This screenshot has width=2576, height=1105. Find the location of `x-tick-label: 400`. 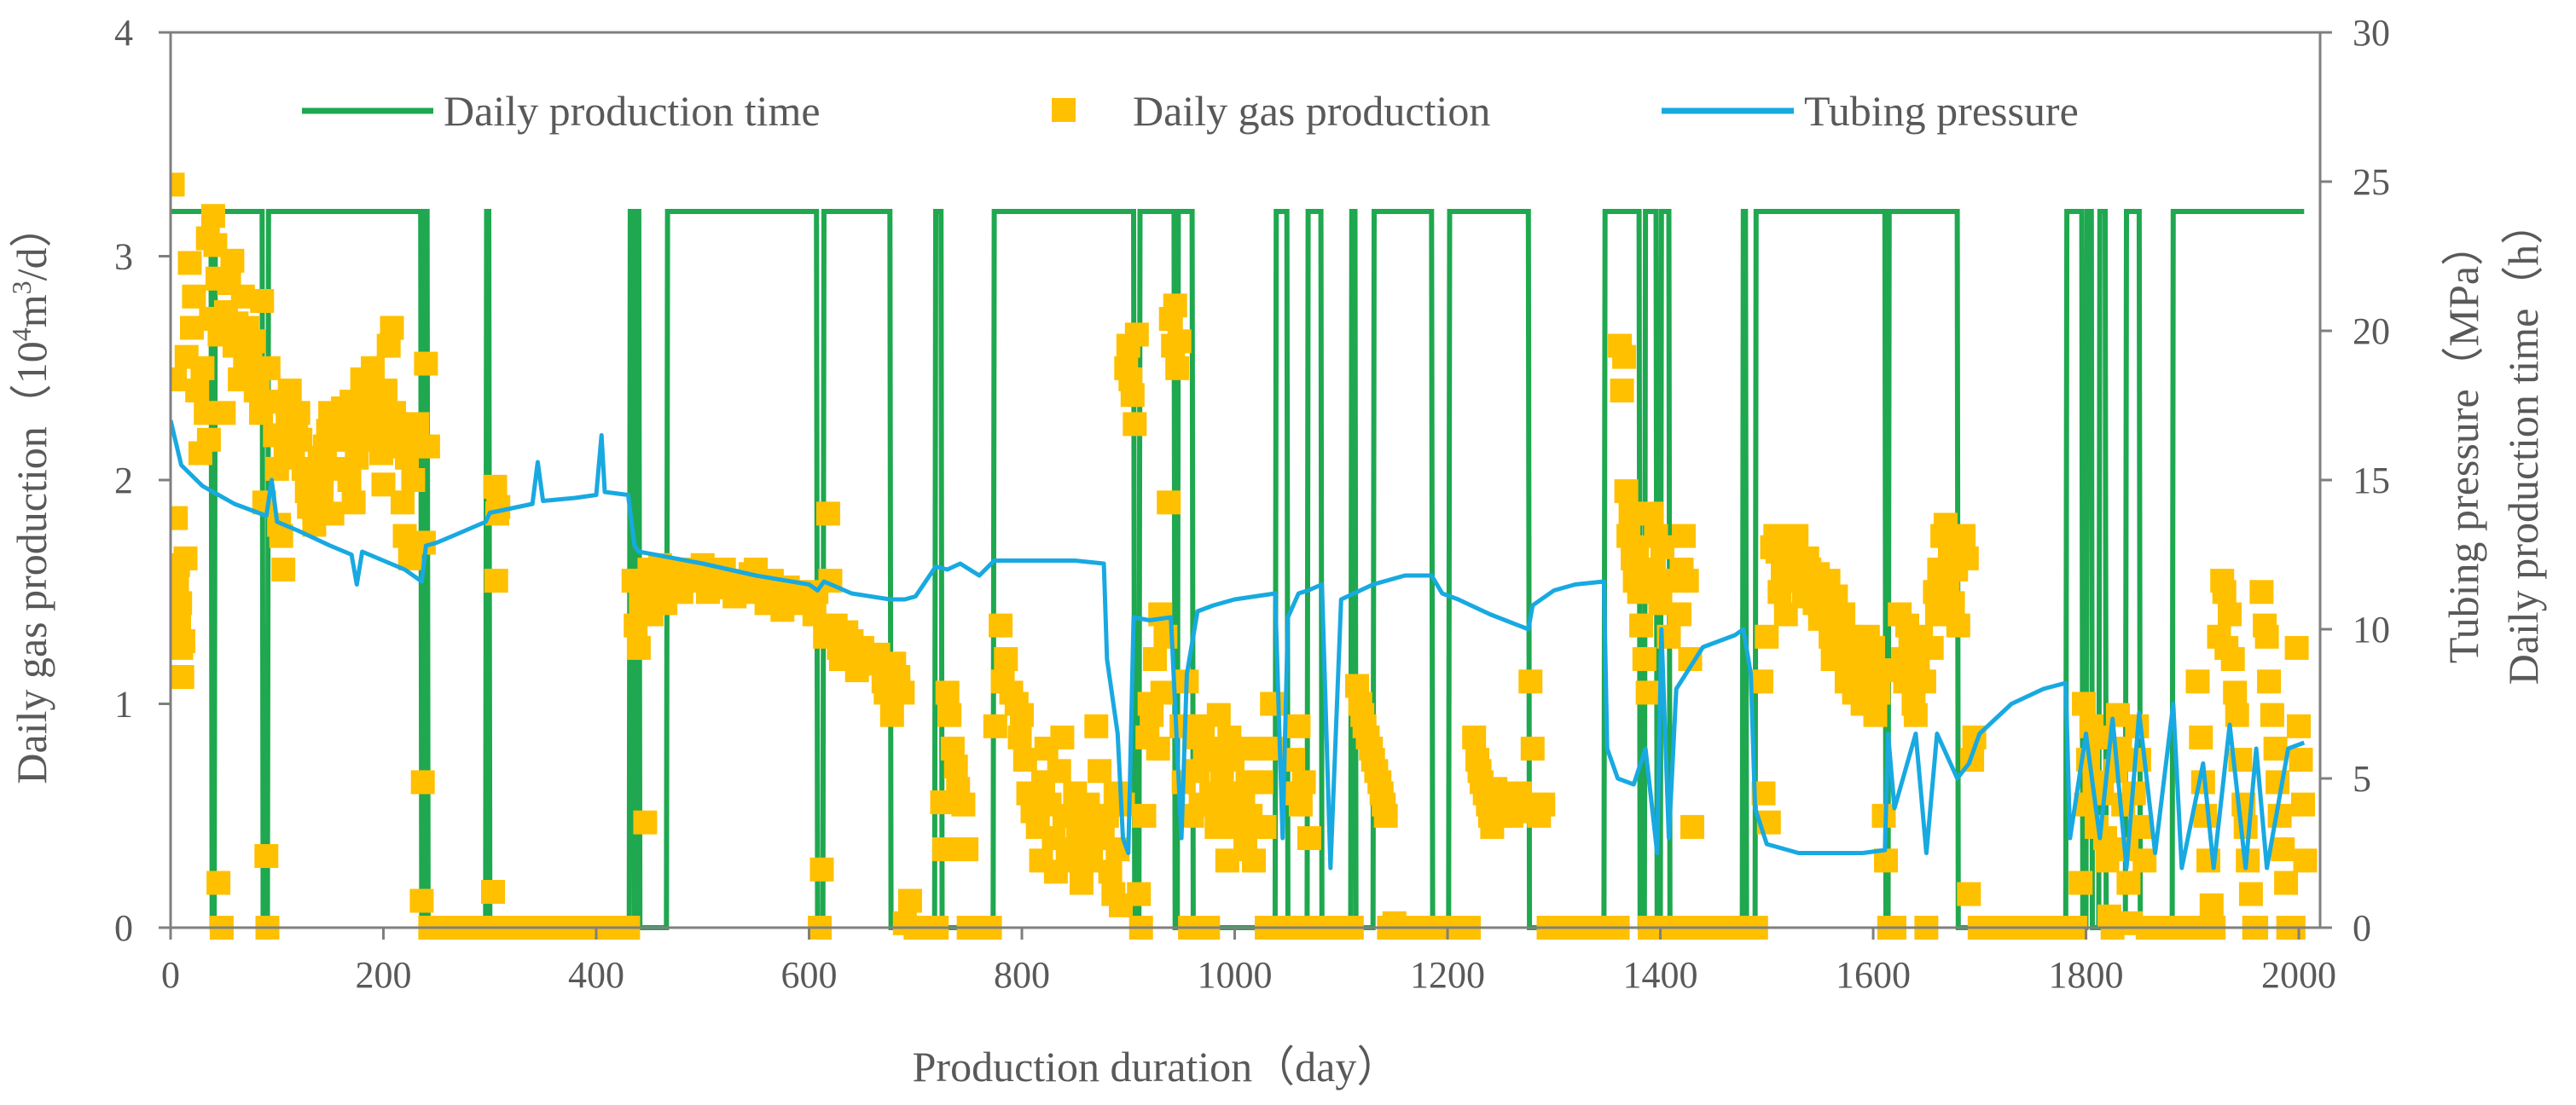

x-tick-label: 400 is located at coordinates (596, 975).